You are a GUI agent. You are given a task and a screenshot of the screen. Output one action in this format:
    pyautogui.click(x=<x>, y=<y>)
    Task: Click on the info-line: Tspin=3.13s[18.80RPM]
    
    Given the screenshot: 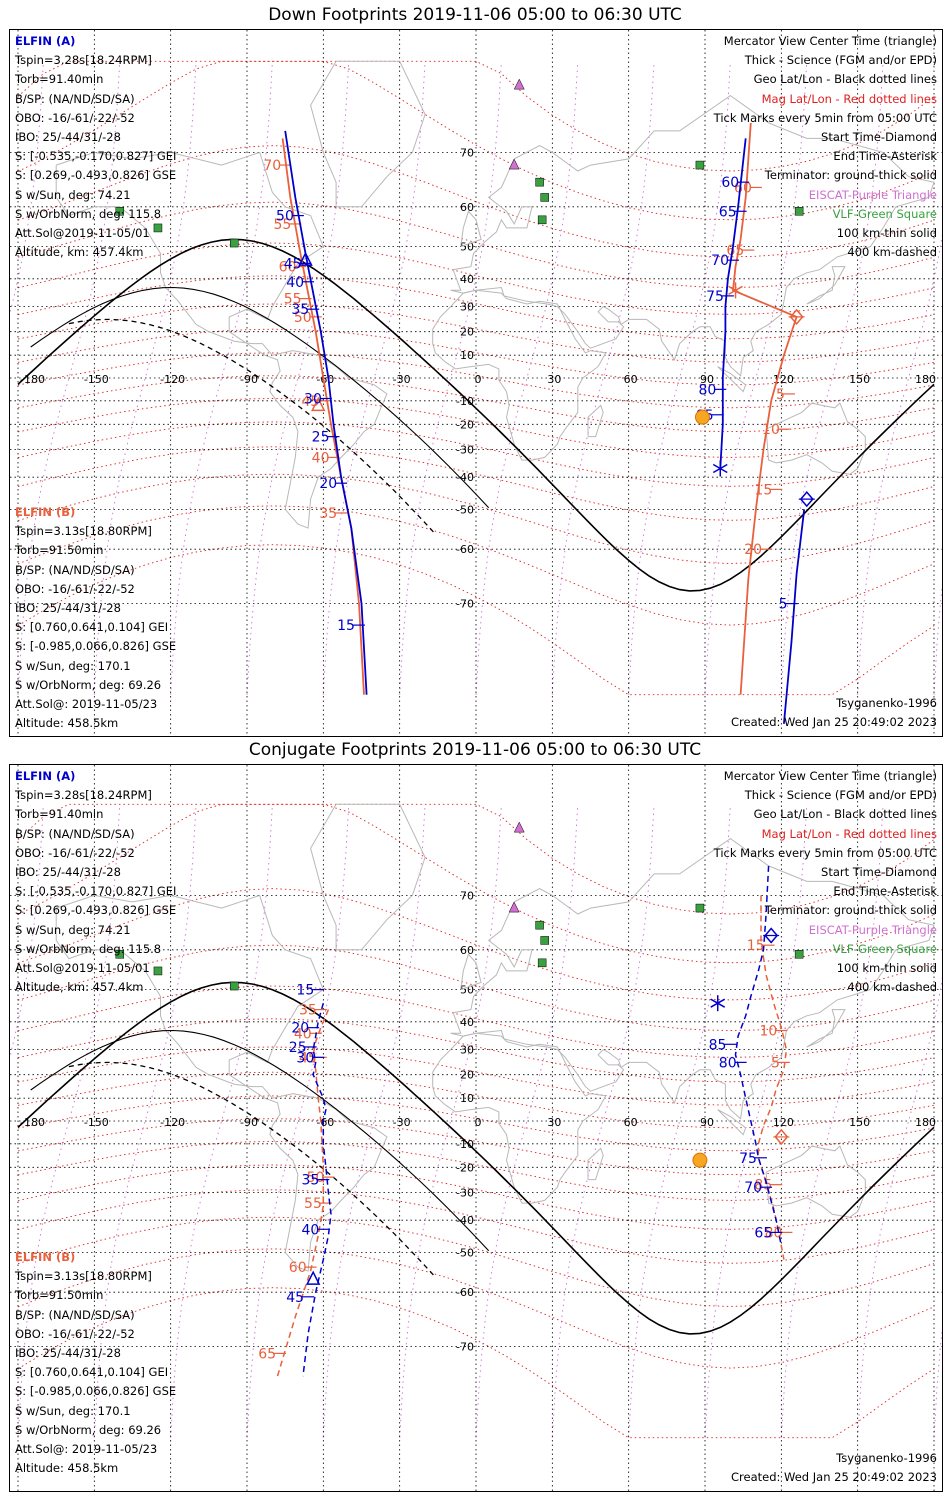 What is the action you would take?
    pyautogui.click(x=83, y=1276)
    